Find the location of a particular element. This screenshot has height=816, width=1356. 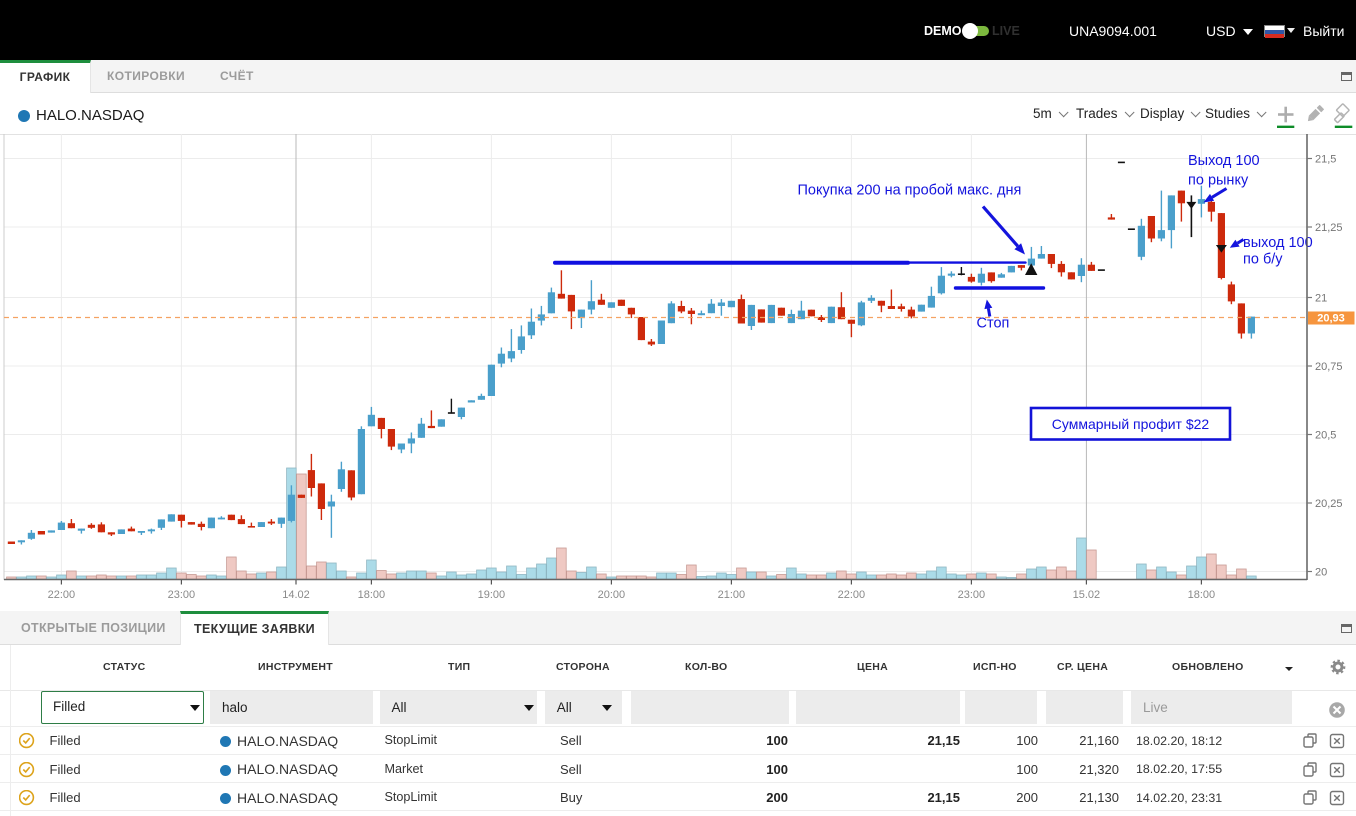

svg-text:Покупка 200 на пробой макс. дн: Покупка 200 на пробой макс. дня is located at coordinates (910, 191).